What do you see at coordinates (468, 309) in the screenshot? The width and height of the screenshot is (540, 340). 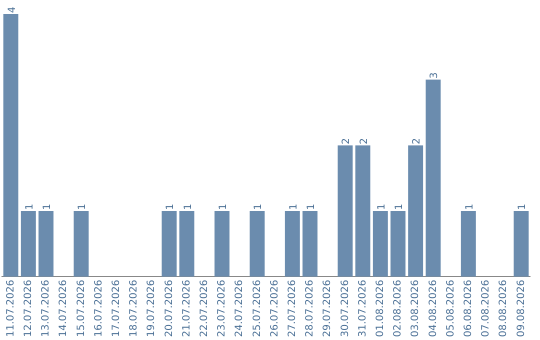 I see `x-tick-label: 06.08.2026` at bounding box center [468, 309].